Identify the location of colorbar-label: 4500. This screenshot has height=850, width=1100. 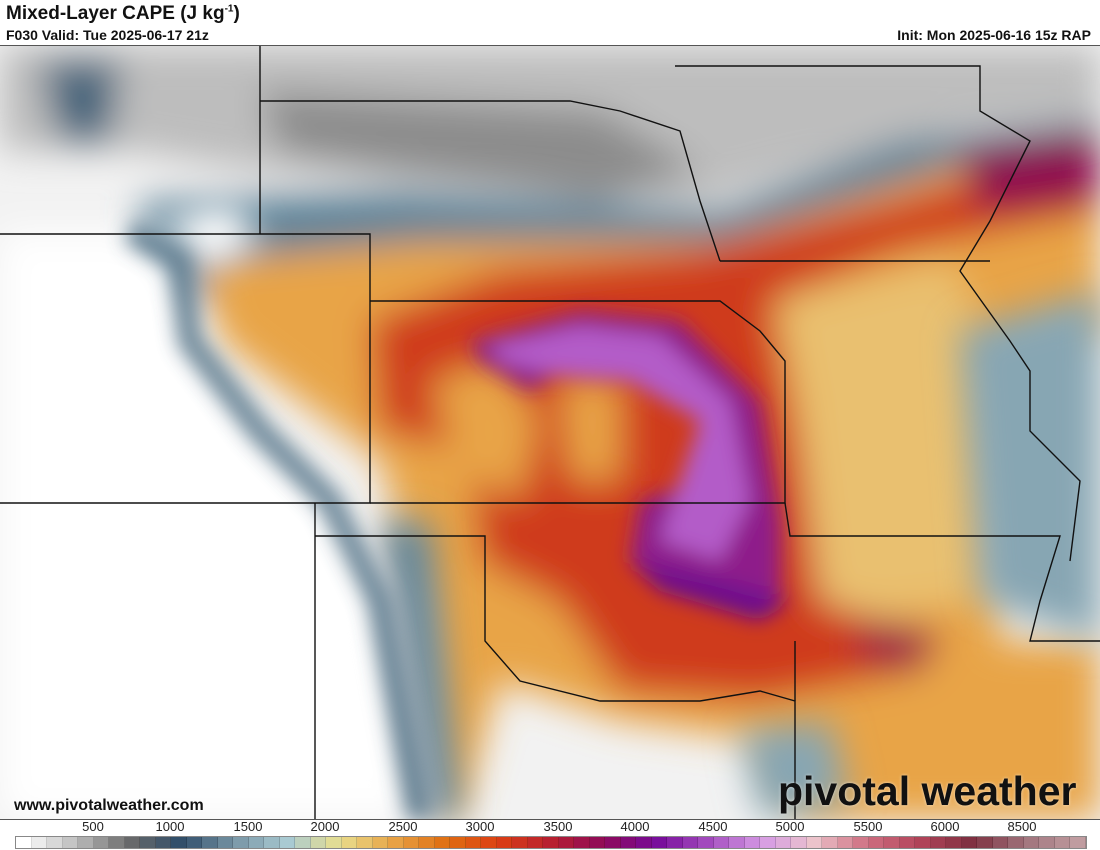
(713, 826).